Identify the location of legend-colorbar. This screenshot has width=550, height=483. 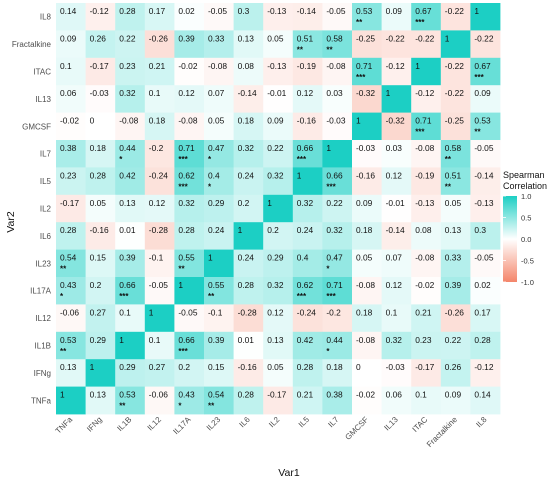
(510, 239).